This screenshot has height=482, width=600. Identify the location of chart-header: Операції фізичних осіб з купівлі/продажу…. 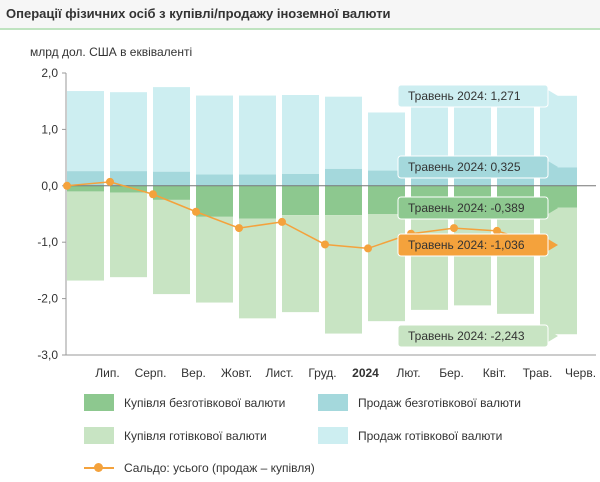
(300, 15).